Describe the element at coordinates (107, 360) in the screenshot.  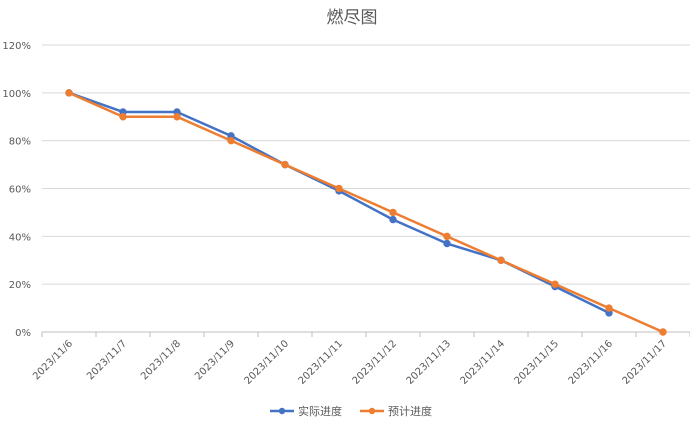
I see `x-tick-label: 2023/11/7` at that location.